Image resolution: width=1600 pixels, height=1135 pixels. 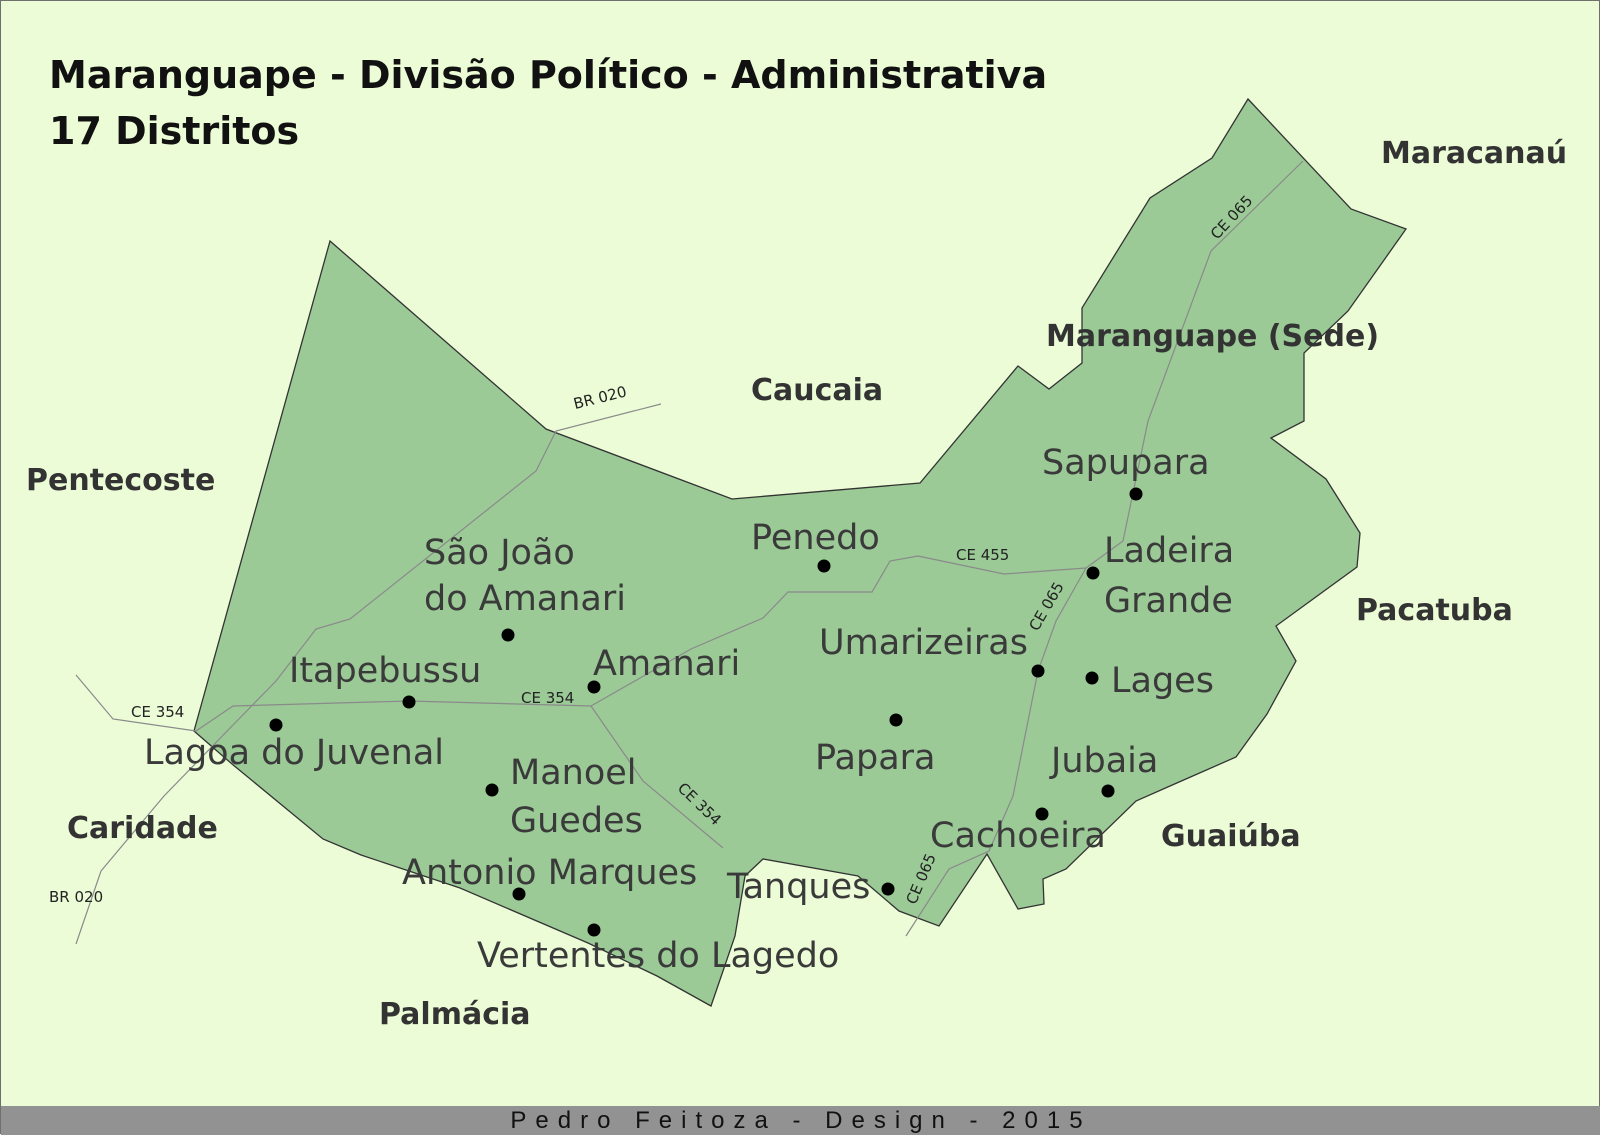 I want to click on district-itapebussu: Itapebussu, so click(x=385, y=671).